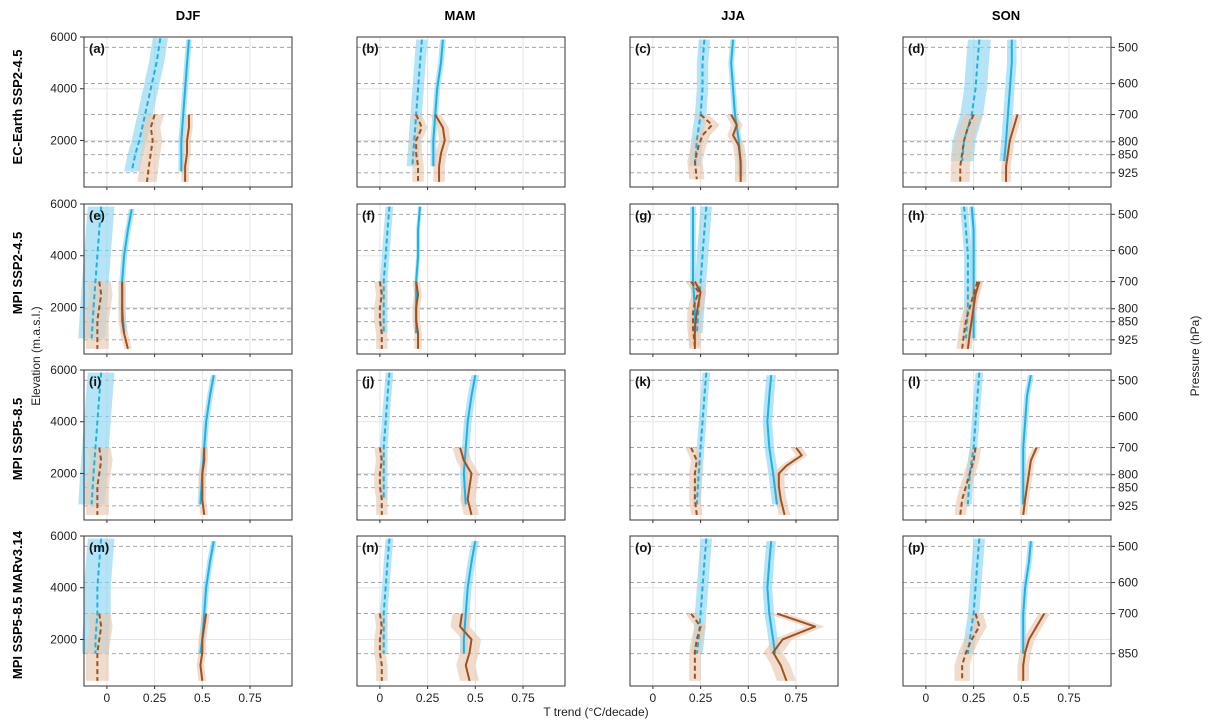 This screenshot has width=1208, height=722. Describe the element at coordinates (1006, 15) in the screenshot. I see `season-title-son: SON` at that location.